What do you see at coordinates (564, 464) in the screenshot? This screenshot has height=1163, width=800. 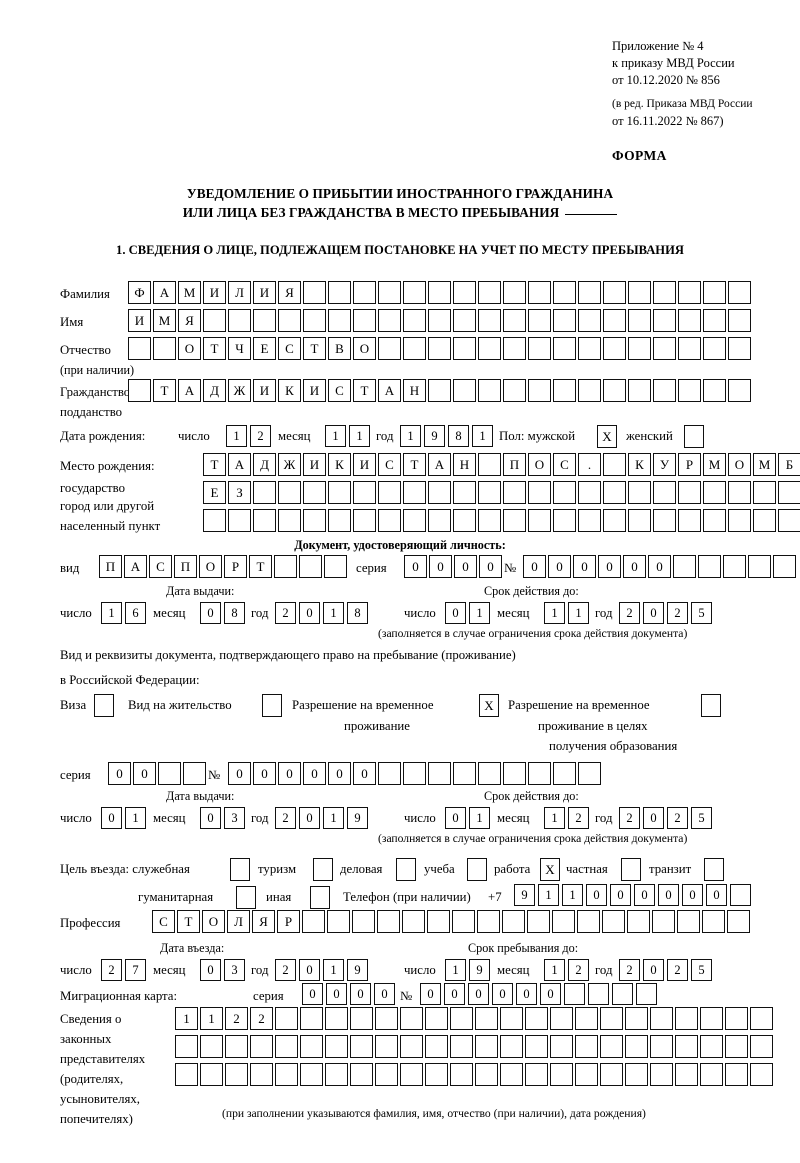 I see `char-cell: С` at bounding box center [564, 464].